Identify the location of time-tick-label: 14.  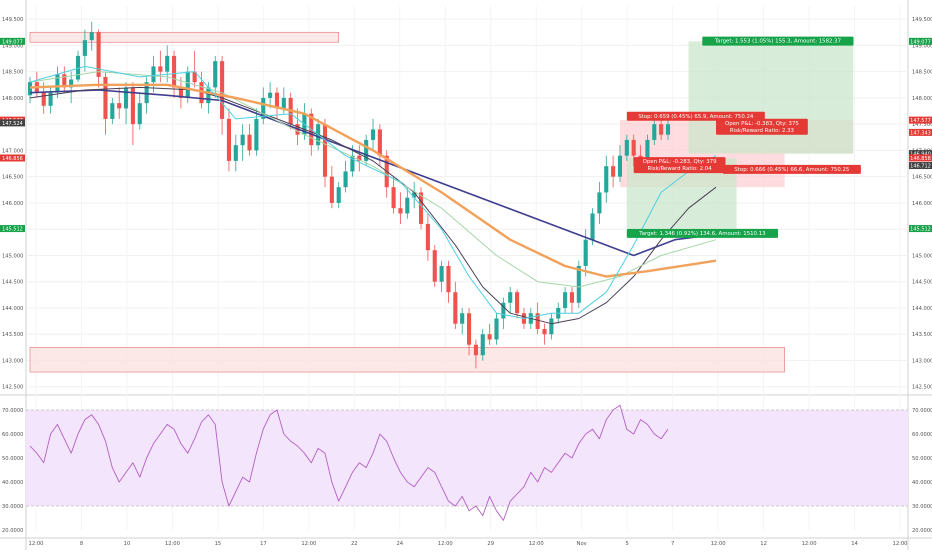
(854, 544).